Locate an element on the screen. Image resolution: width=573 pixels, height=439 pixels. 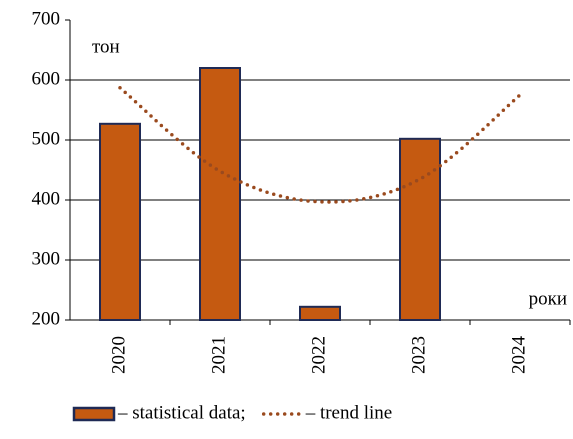
x-tick-label: 2020 is located at coordinates (118, 355).